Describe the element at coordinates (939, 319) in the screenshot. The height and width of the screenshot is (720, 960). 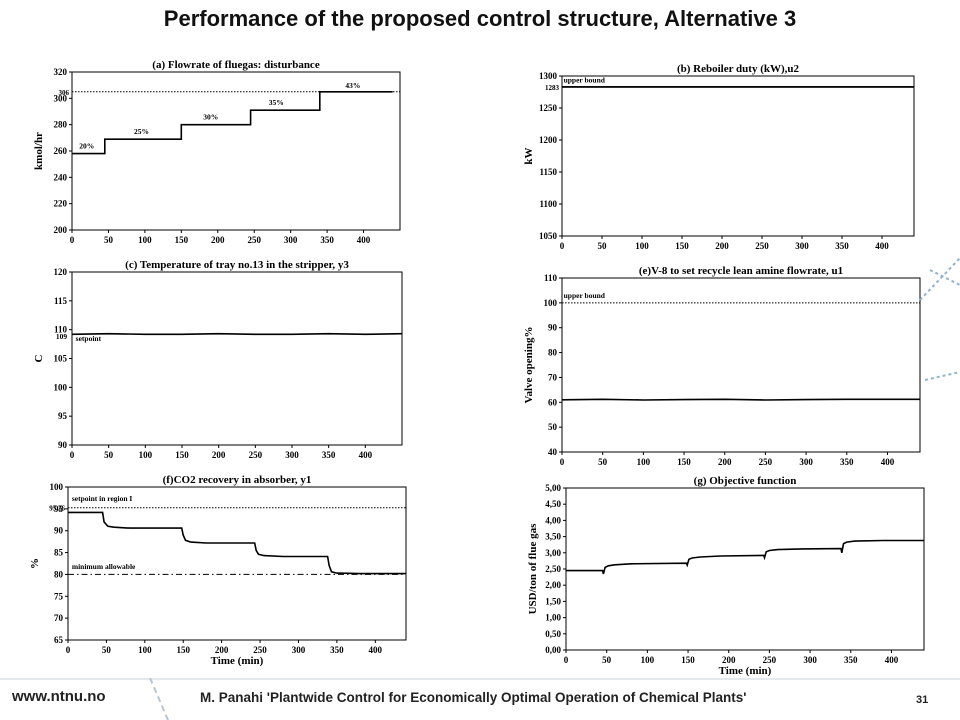
I see `decorative-dots` at that location.